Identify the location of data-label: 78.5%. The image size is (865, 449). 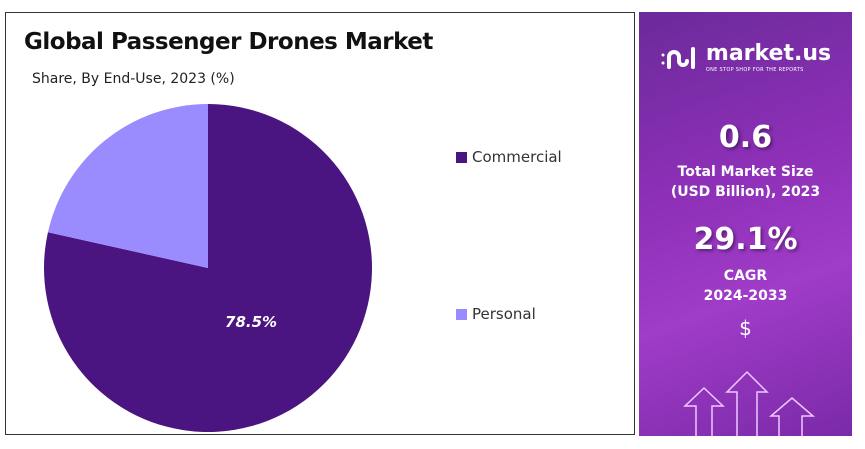
(251, 322).